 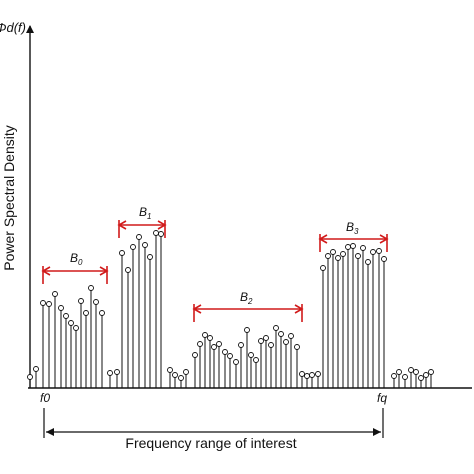 What do you see at coordinates (246, 298) in the screenshot?
I see `band-label-b2: B2` at bounding box center [246, 298].